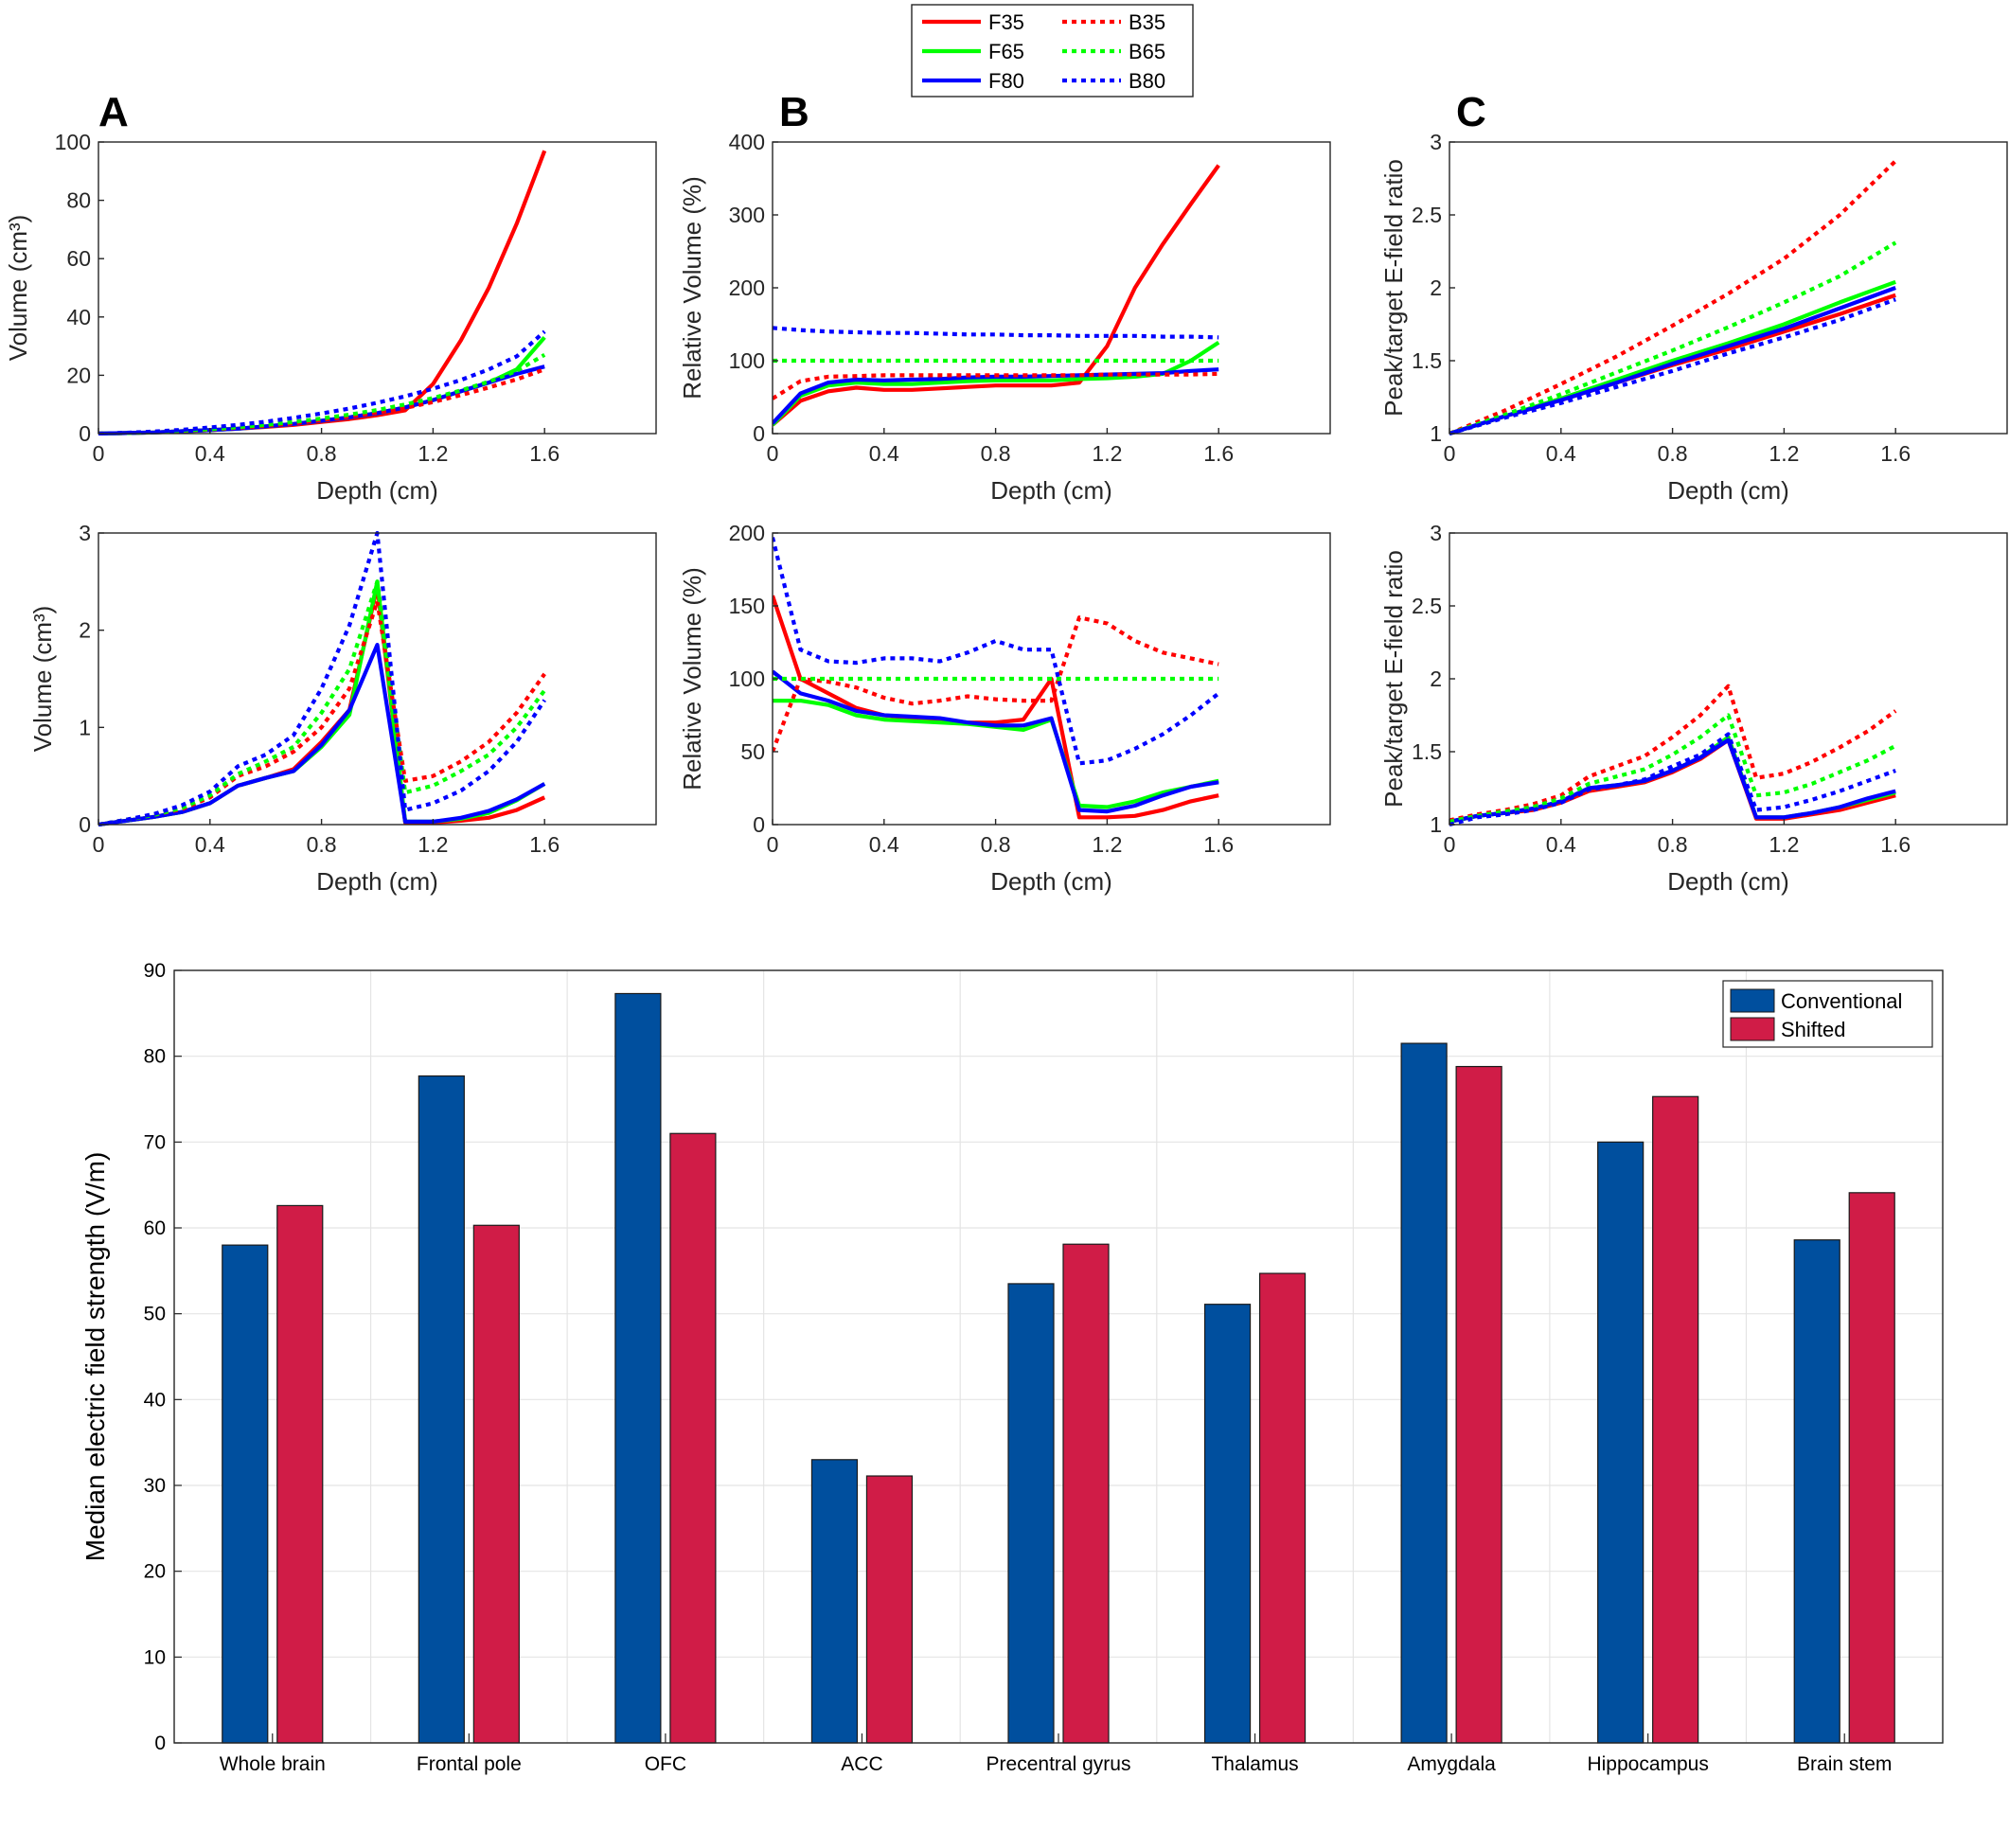 The height and width of the screenshot is (1848, 2009). Describe the element at coordinates (1427, 215) in the screenshot. I see `y-tick-label: 2.5` at that location.